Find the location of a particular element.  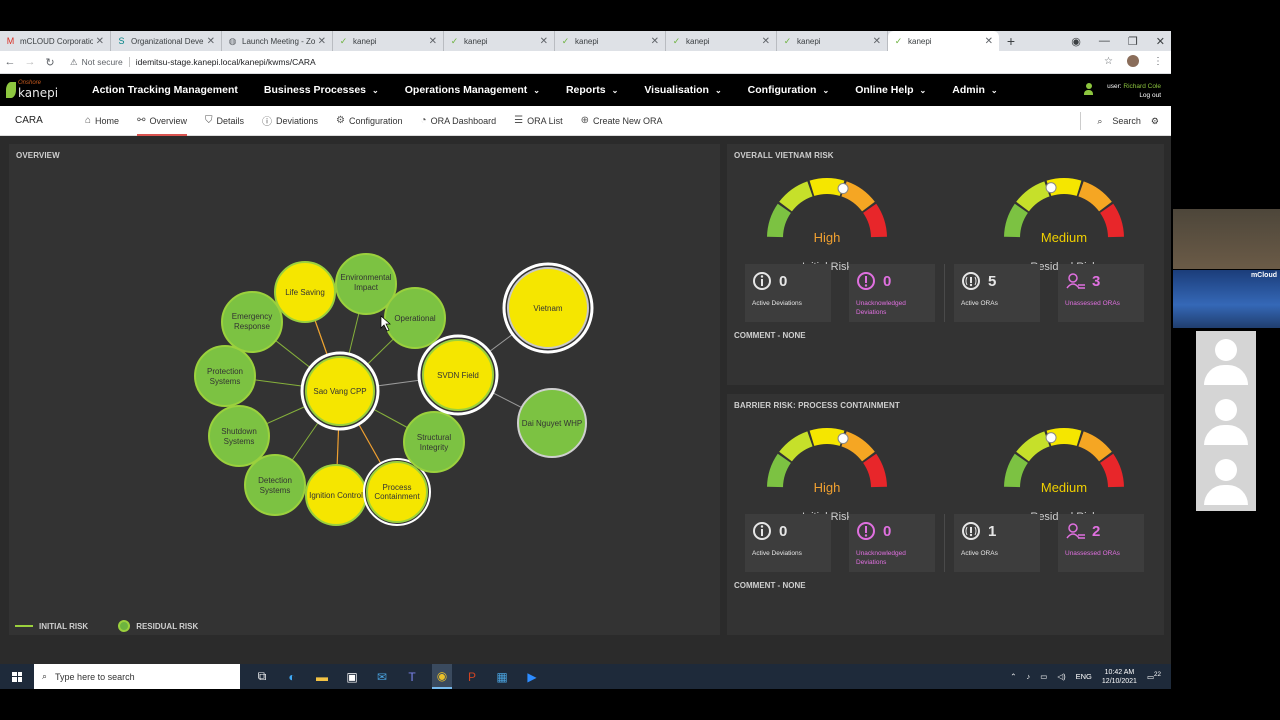

restore-icon: ❐ is located at coordinates (1132, 41).